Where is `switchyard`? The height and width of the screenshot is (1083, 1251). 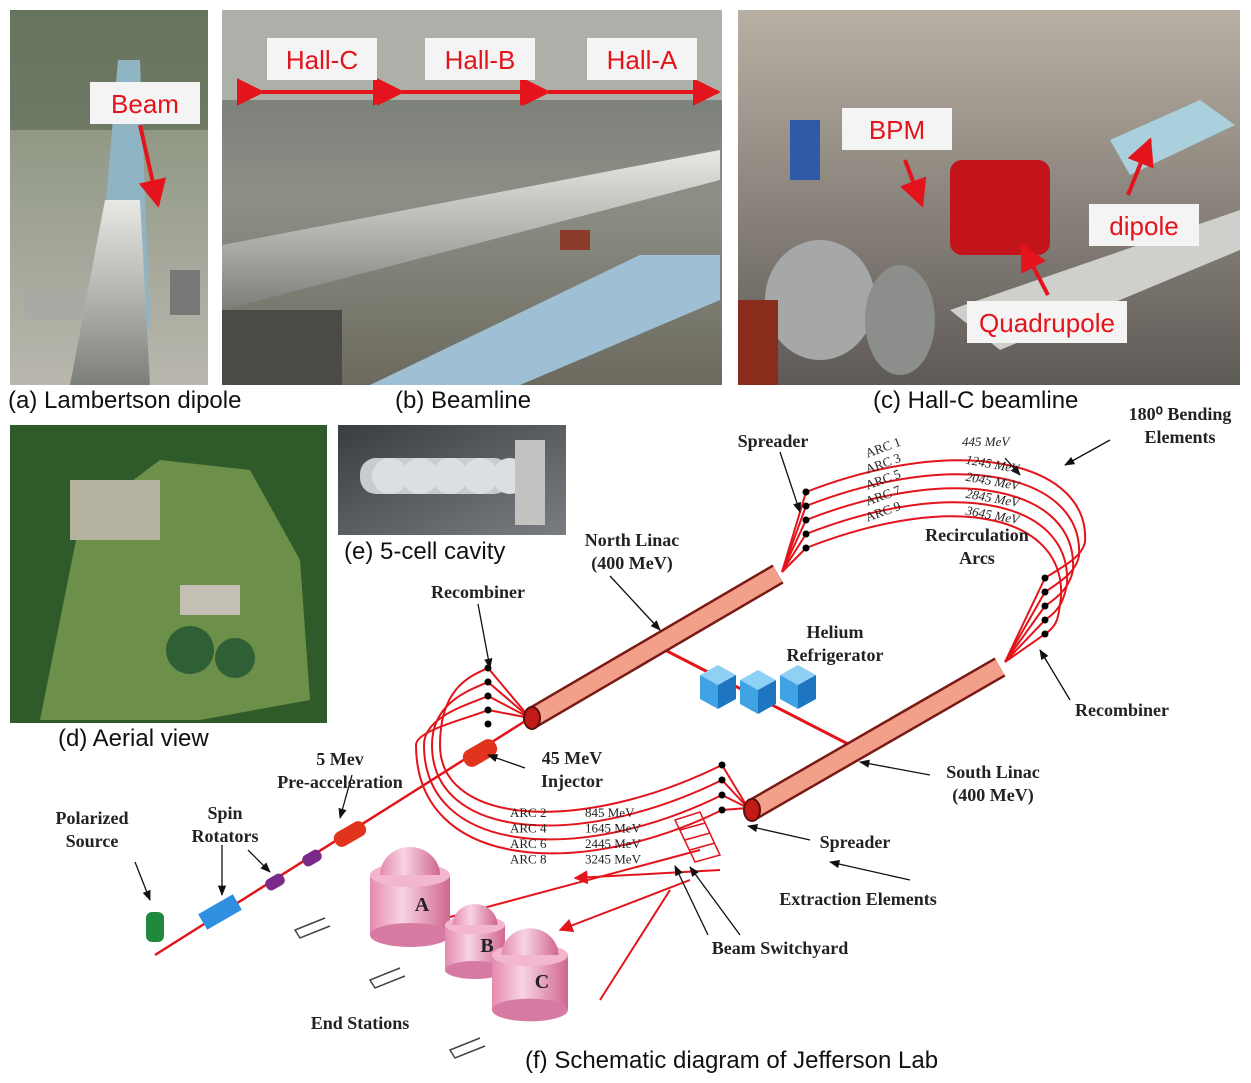 switchyard is located at coordinates (697, 837).